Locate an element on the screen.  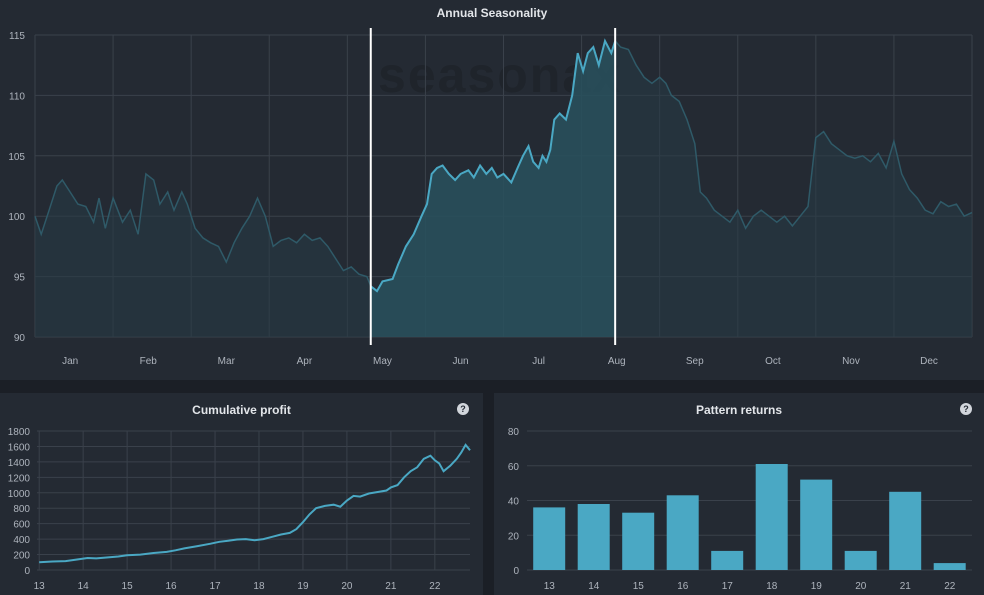
y-tick-label: 20 is located at coordinates (514, 536).